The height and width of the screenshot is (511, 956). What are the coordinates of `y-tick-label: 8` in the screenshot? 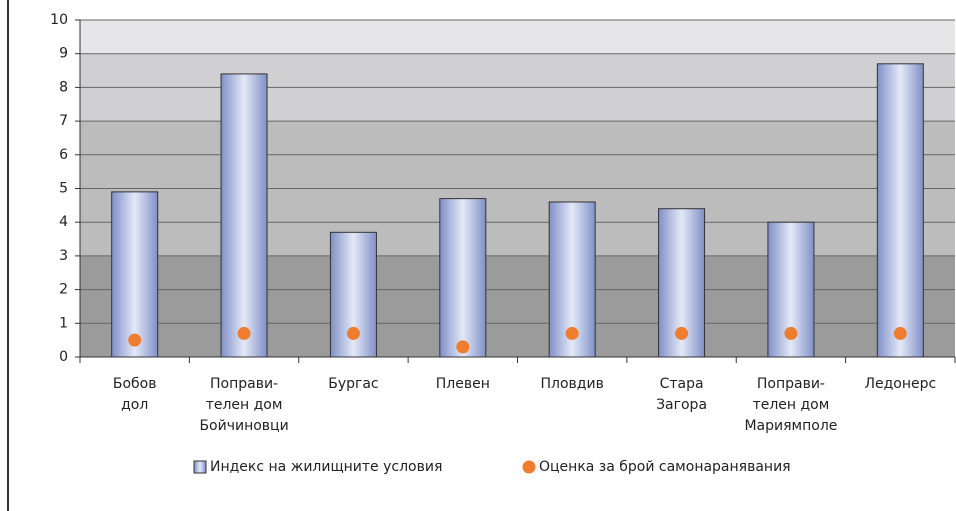 It's located at (63, 87).